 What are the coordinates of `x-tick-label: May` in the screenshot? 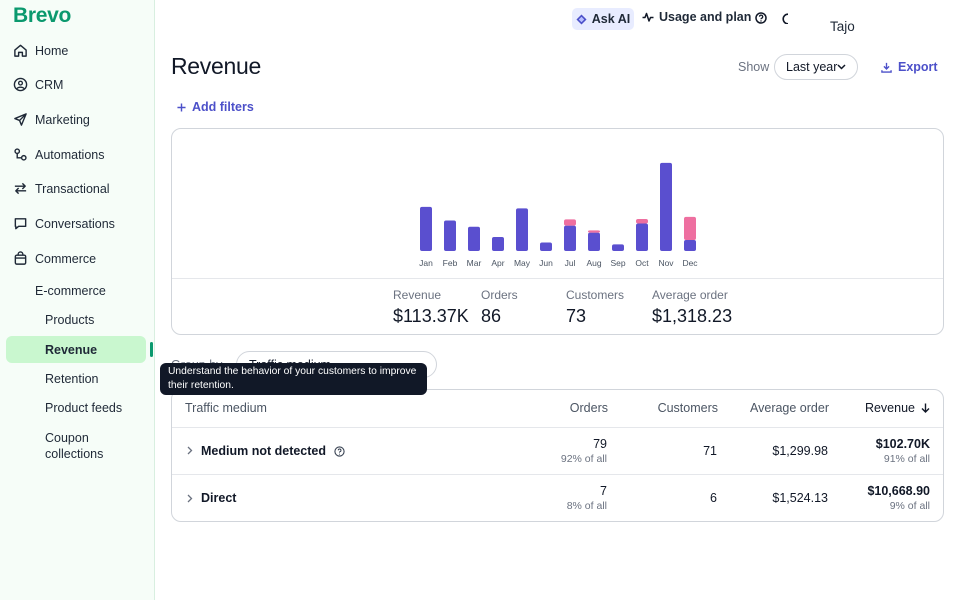 It's located at (522, 263).